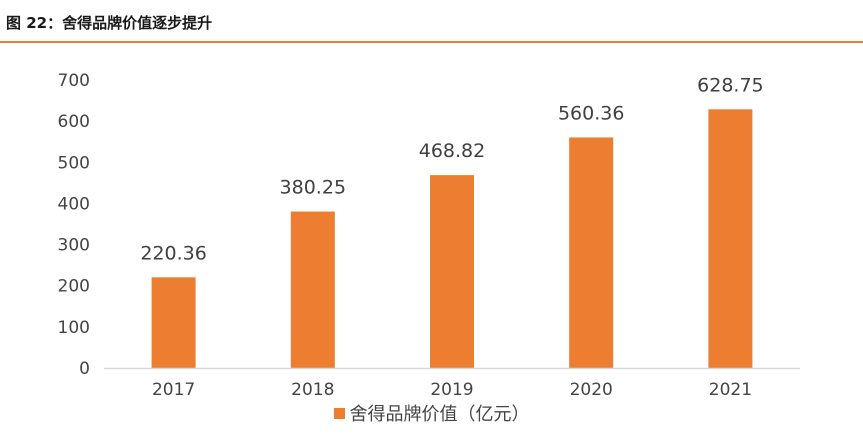  What do you see at coordinates (591, 113) in the screenshot?
I see `data-label-2020: 560.36` at bounding box center [591, 113].